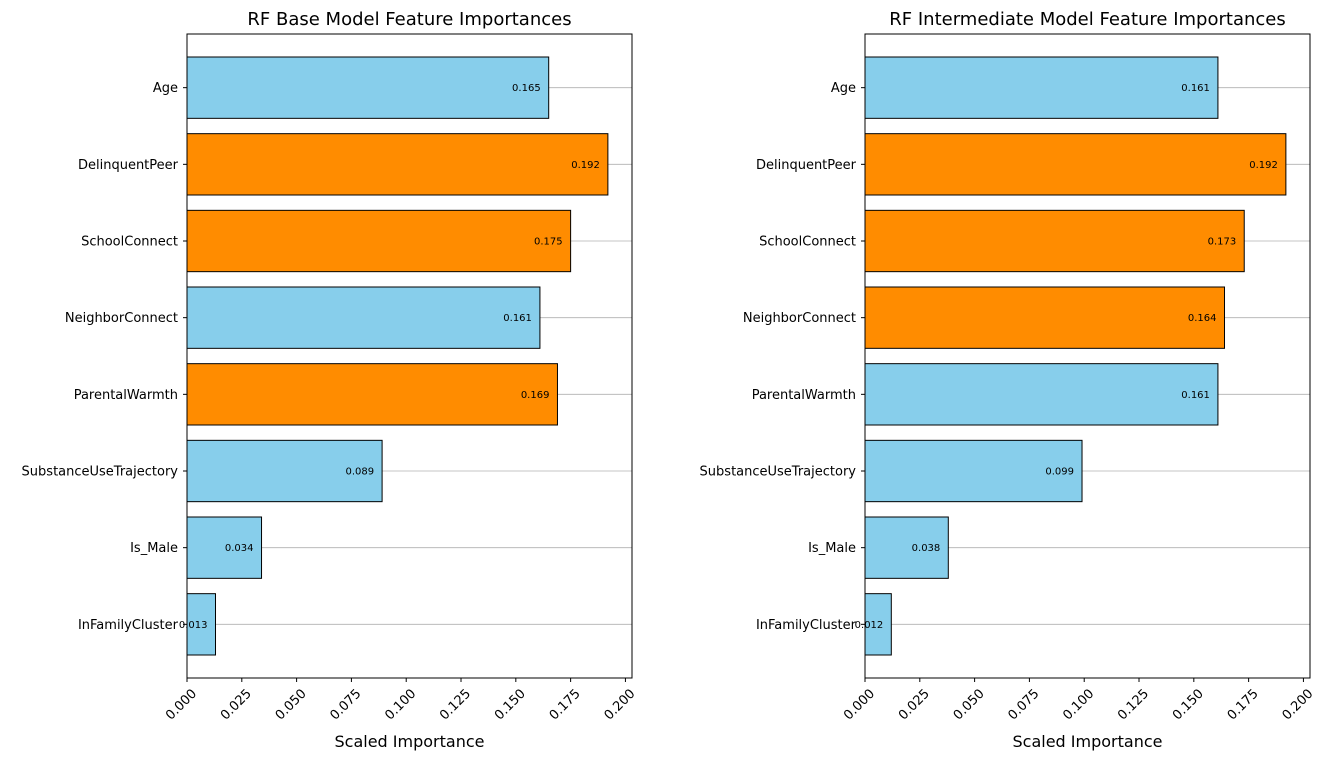  Describe the element at coordinates (548, 242) in the screenshot. I see `bar-value-label: 0.175` at that location.